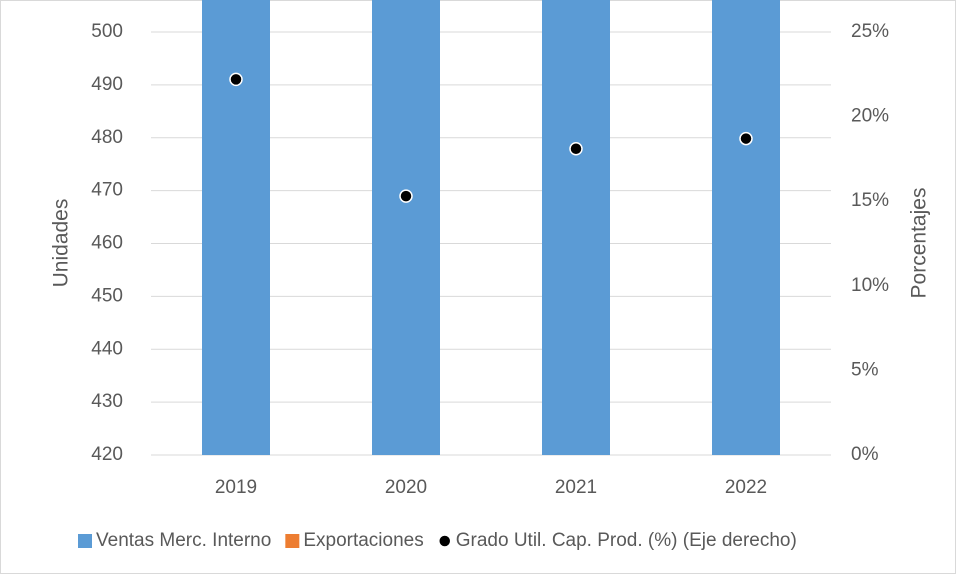 The height and width of the screenshot is (575, 957). What do you see at coordinates (61, 243) in the screenshot?
I see `y-axis-title: Unidades` at bounding box center [61, 243].